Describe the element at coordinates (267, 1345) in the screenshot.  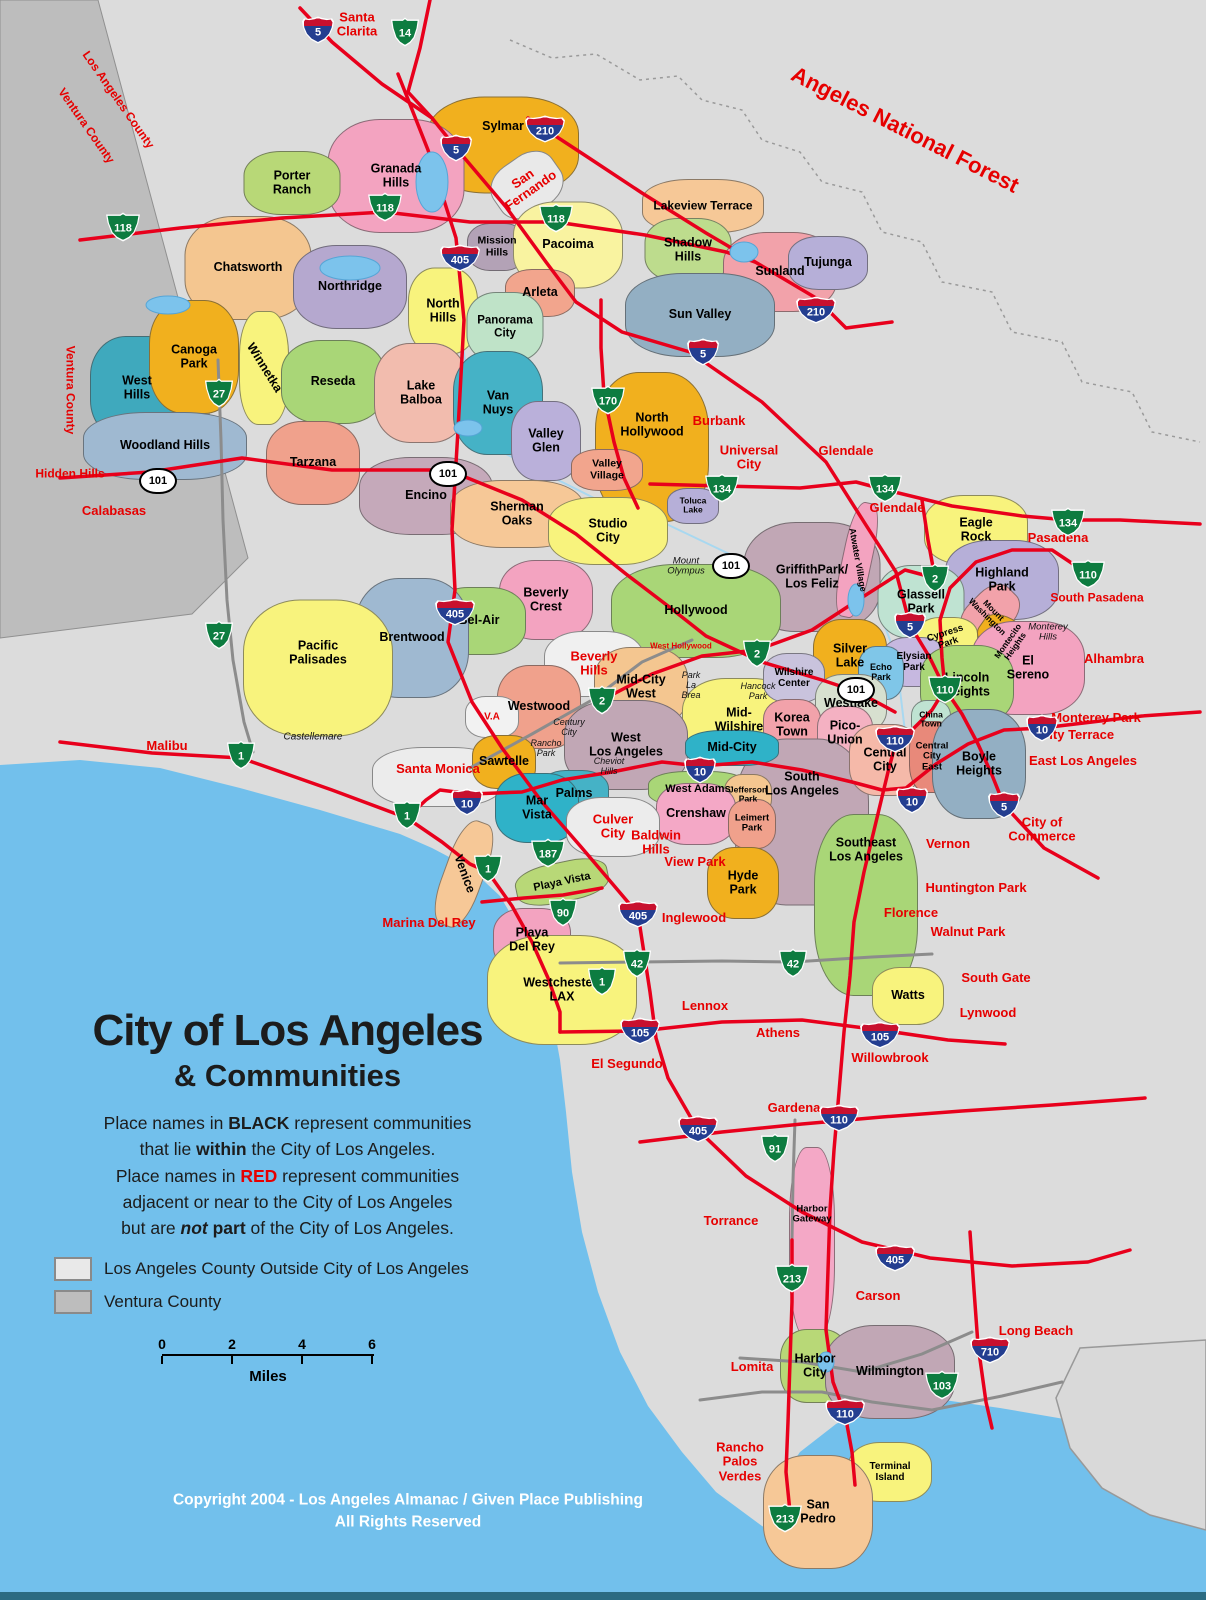
I see `scale-ticks: 0 2 4 6` at that location.